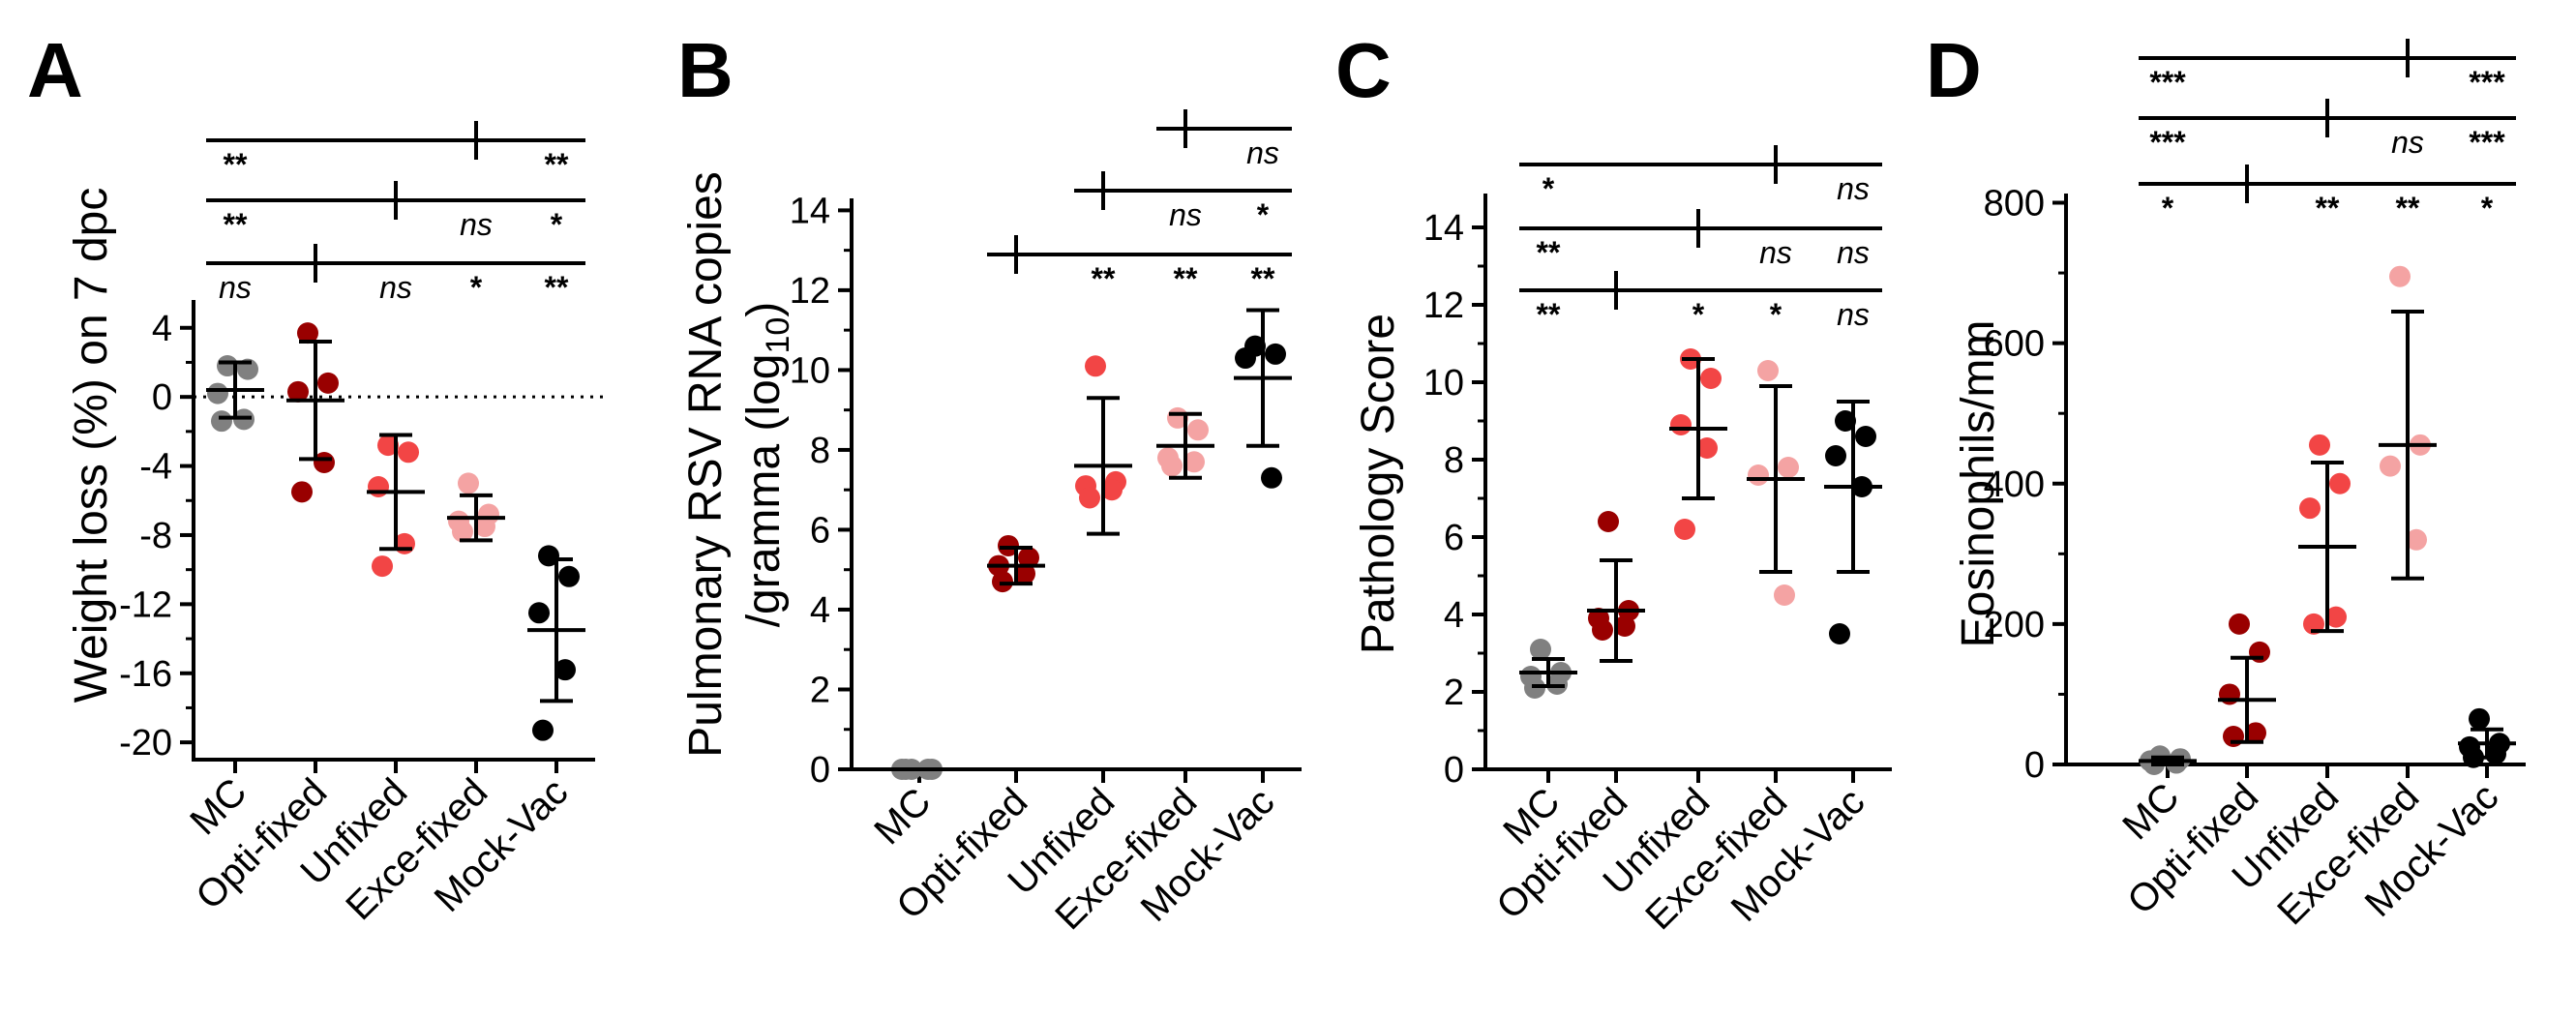 This screenshot has width=2576, height=1018. What do you see at coordinates (764, 491) in the screenshot?
I see `panel-b-ylabel-prefix: /gramma (log` at bounding box center [764, 491].